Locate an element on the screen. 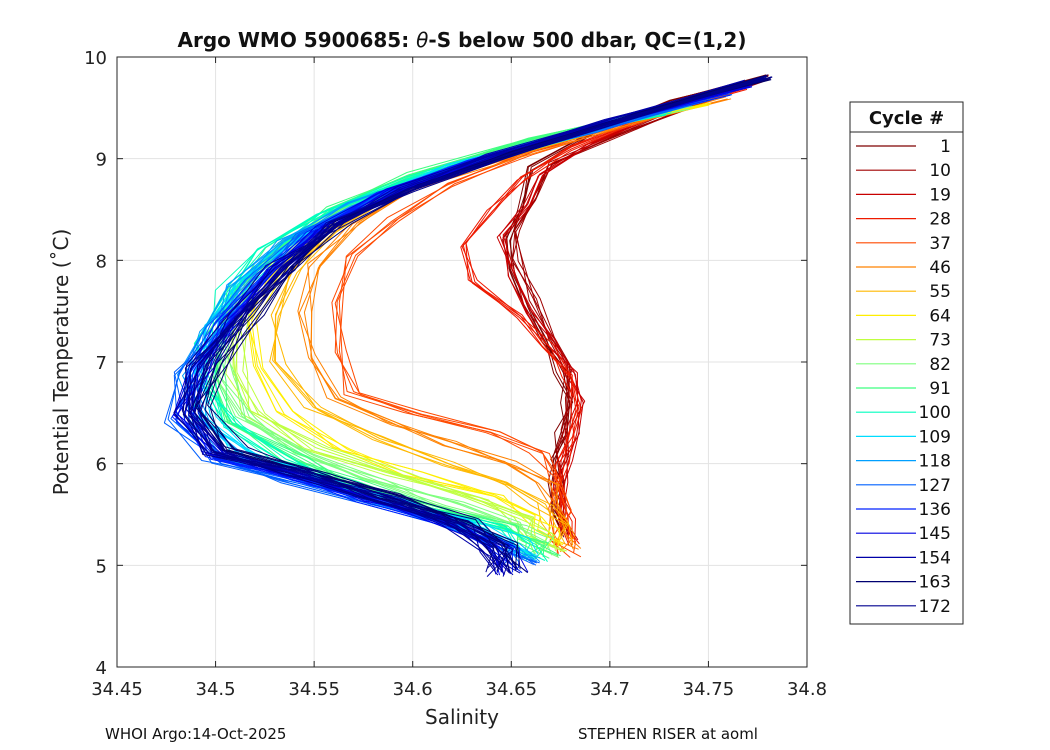 The width and height of the screenshot is (1050, 750). legend-label: 46 is located at coordinates (940, 268).